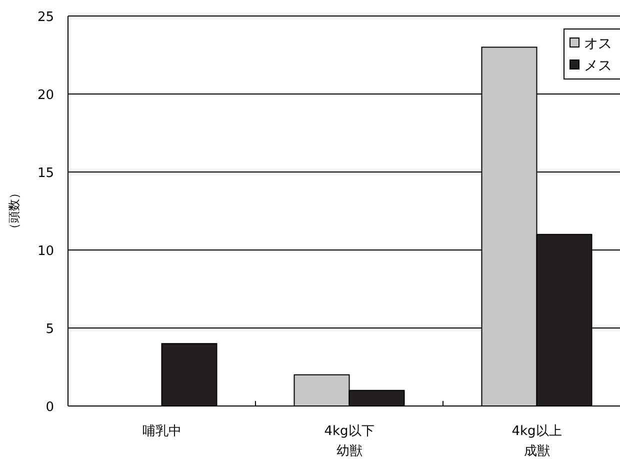  What do you see at coordinates (50, 407) in the screenshot?
I see `y-tick-label: 0` at bounding box center [50, 407].